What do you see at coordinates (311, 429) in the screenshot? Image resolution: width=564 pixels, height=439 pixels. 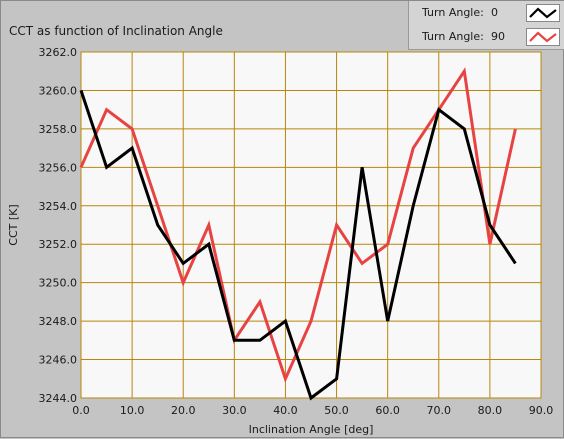 I see `x-axis-title: Inclination Angle [deg]` at bounding box center [311, 429].